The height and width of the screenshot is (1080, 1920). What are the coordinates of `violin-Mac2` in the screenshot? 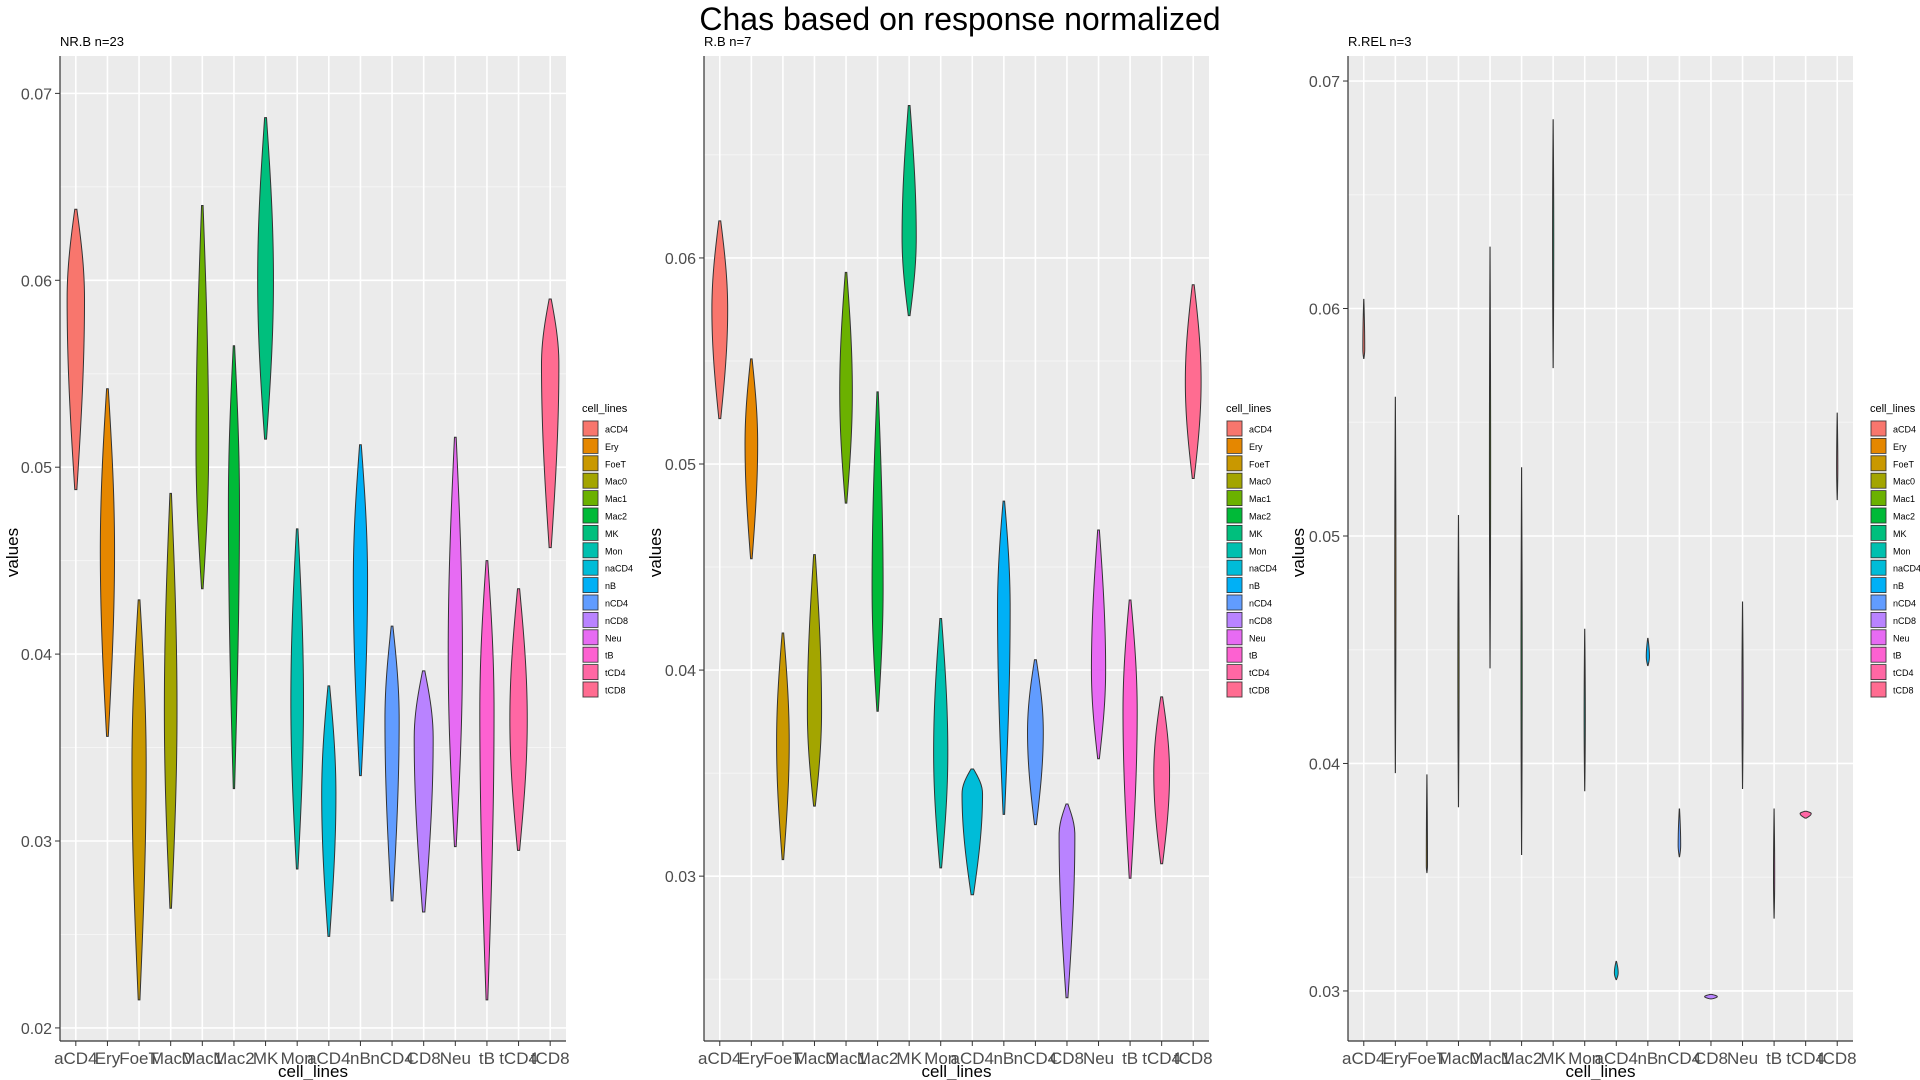 It's located at (233, 567).